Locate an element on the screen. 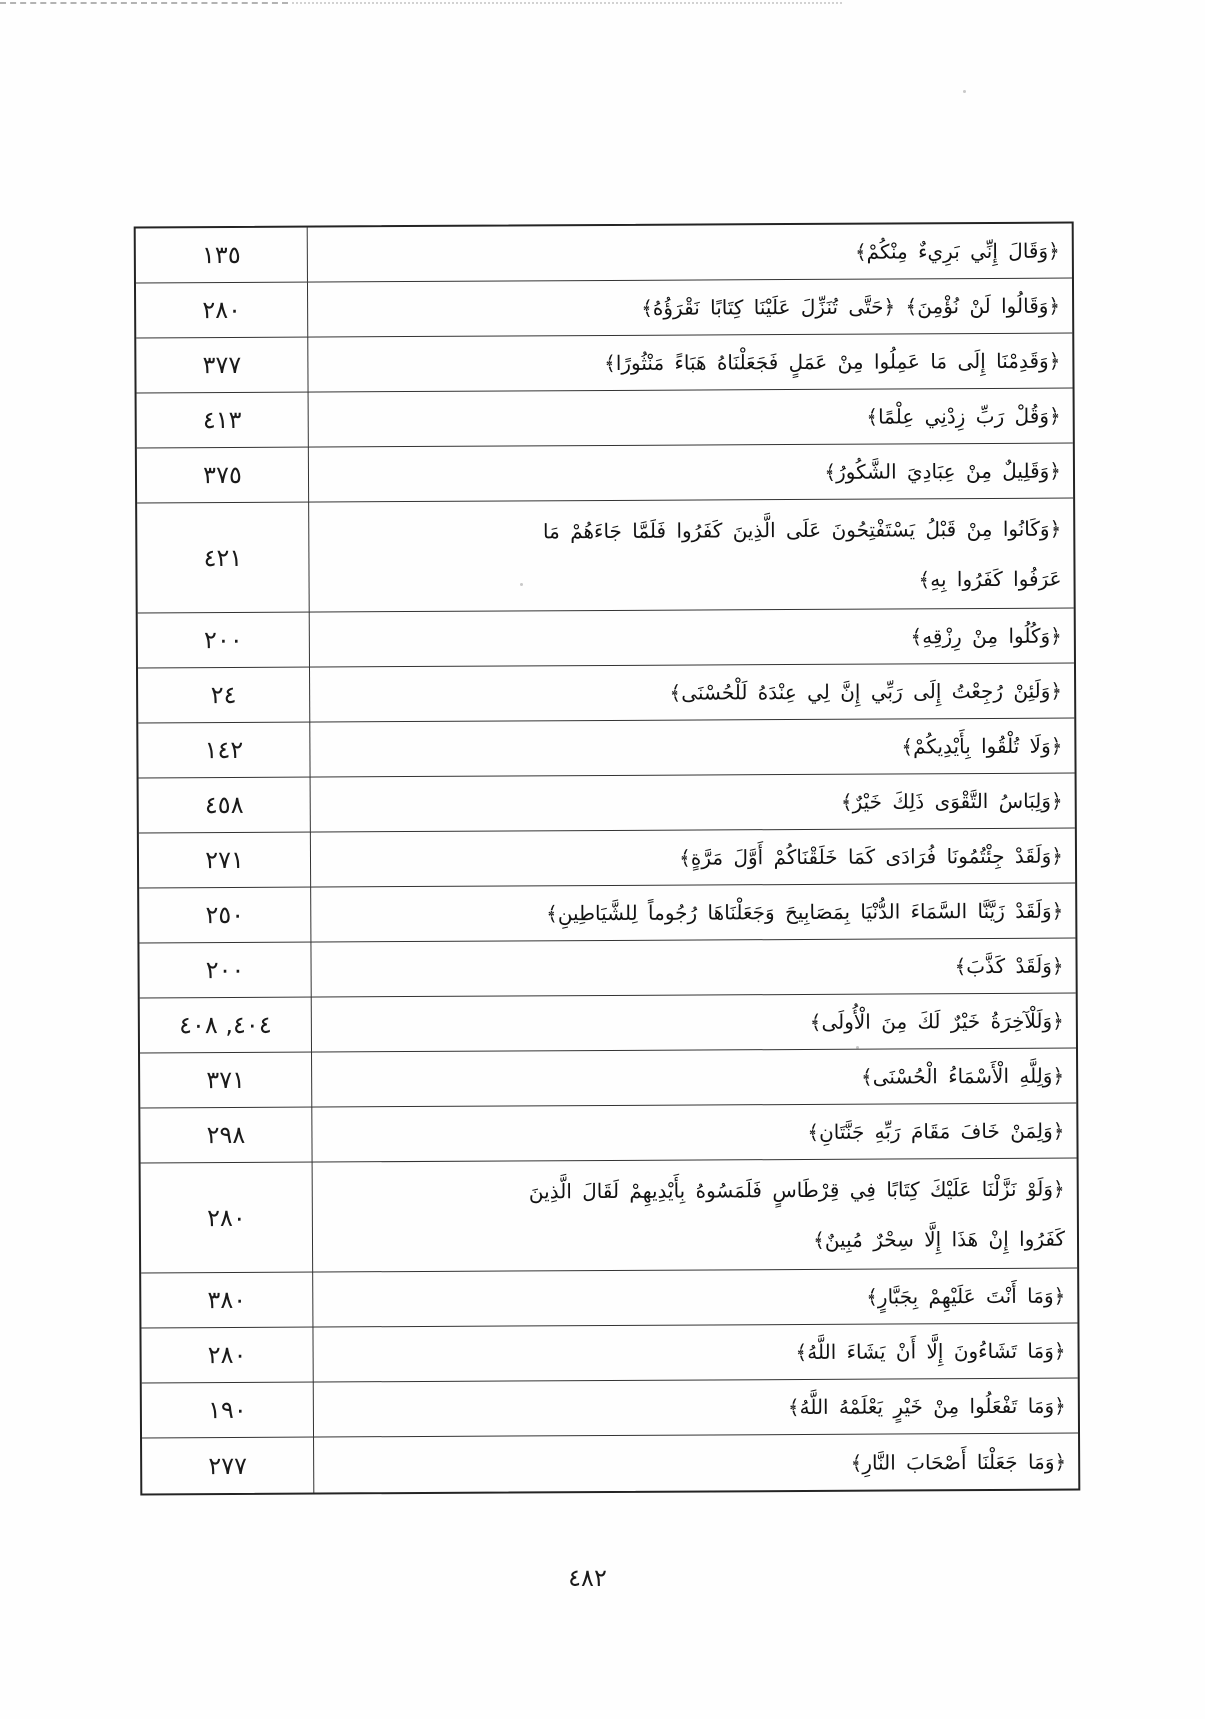 The height and width of the screenshot is (1719, 1205). table-row: ٢٠٠ ﴿وَكُلُوا مِنْ رِزْقِهِ﴾ is located at coordinates (605, 638).